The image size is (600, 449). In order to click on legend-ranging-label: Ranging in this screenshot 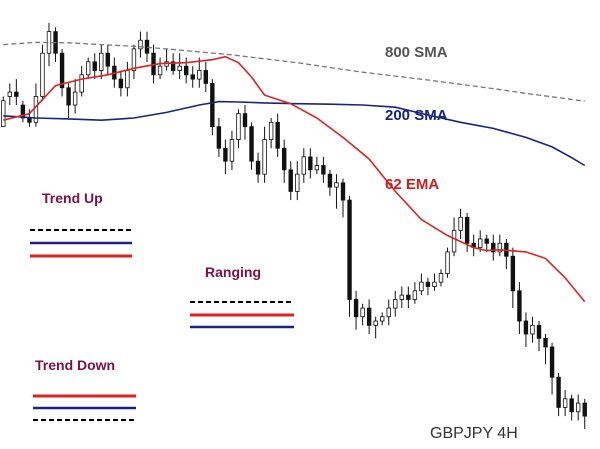, I will do `click(233, 272)`.